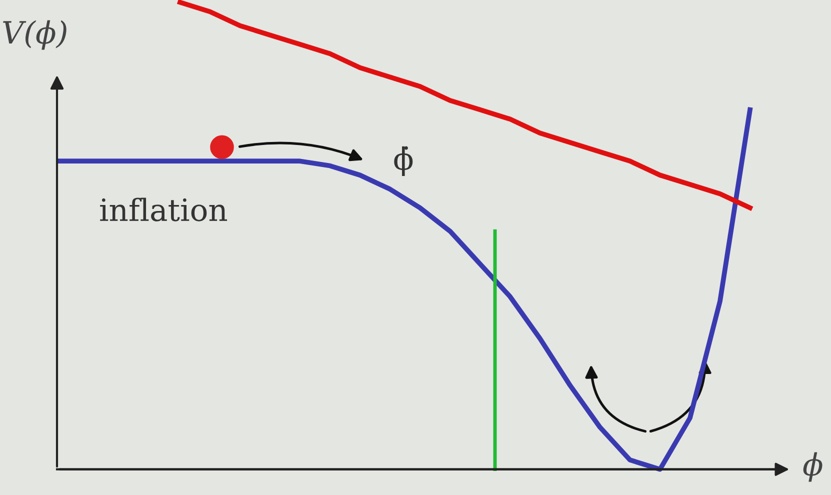 Image resolution: width=831 pixels, height=495 pixels. Describe the element at coordinates (812, 467) in the screenshot. I see `x-axis-title: ϕ` at that location.